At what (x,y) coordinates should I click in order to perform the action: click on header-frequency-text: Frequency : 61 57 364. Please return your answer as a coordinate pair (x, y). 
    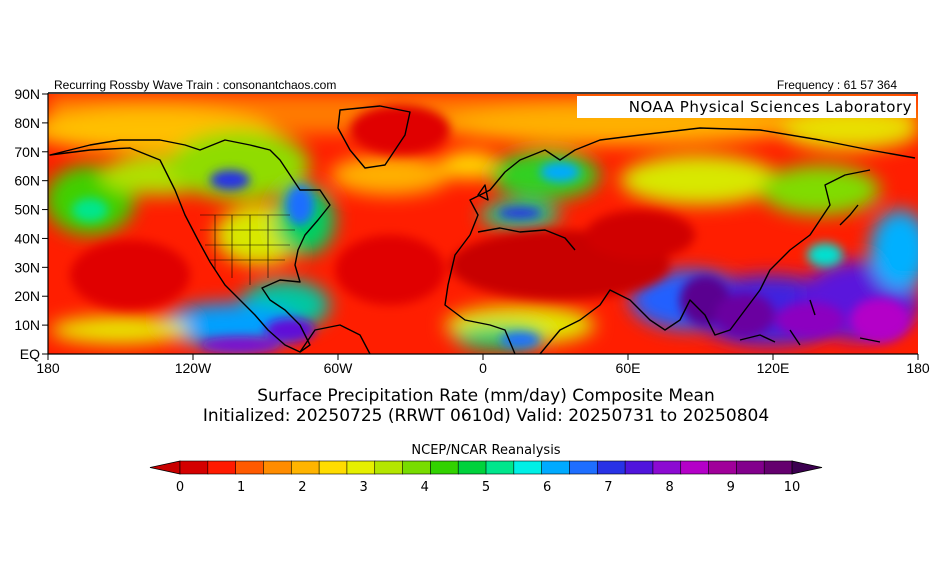
    Looking at the image, I should click on (836, 85).